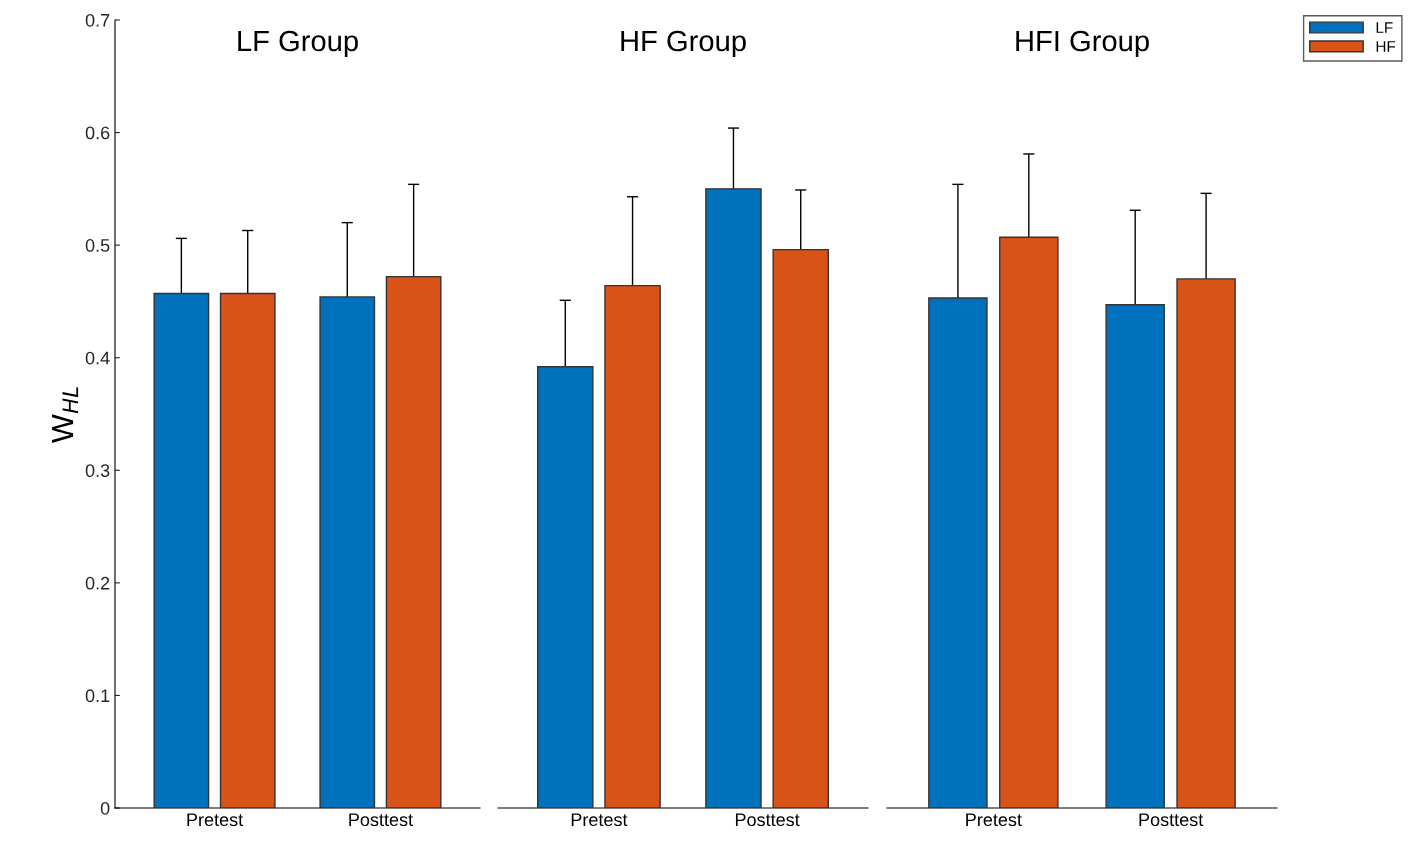  Describe the element at coordinates (1386, 46) in the screenshot. I see `legend-label: HF` at that location.